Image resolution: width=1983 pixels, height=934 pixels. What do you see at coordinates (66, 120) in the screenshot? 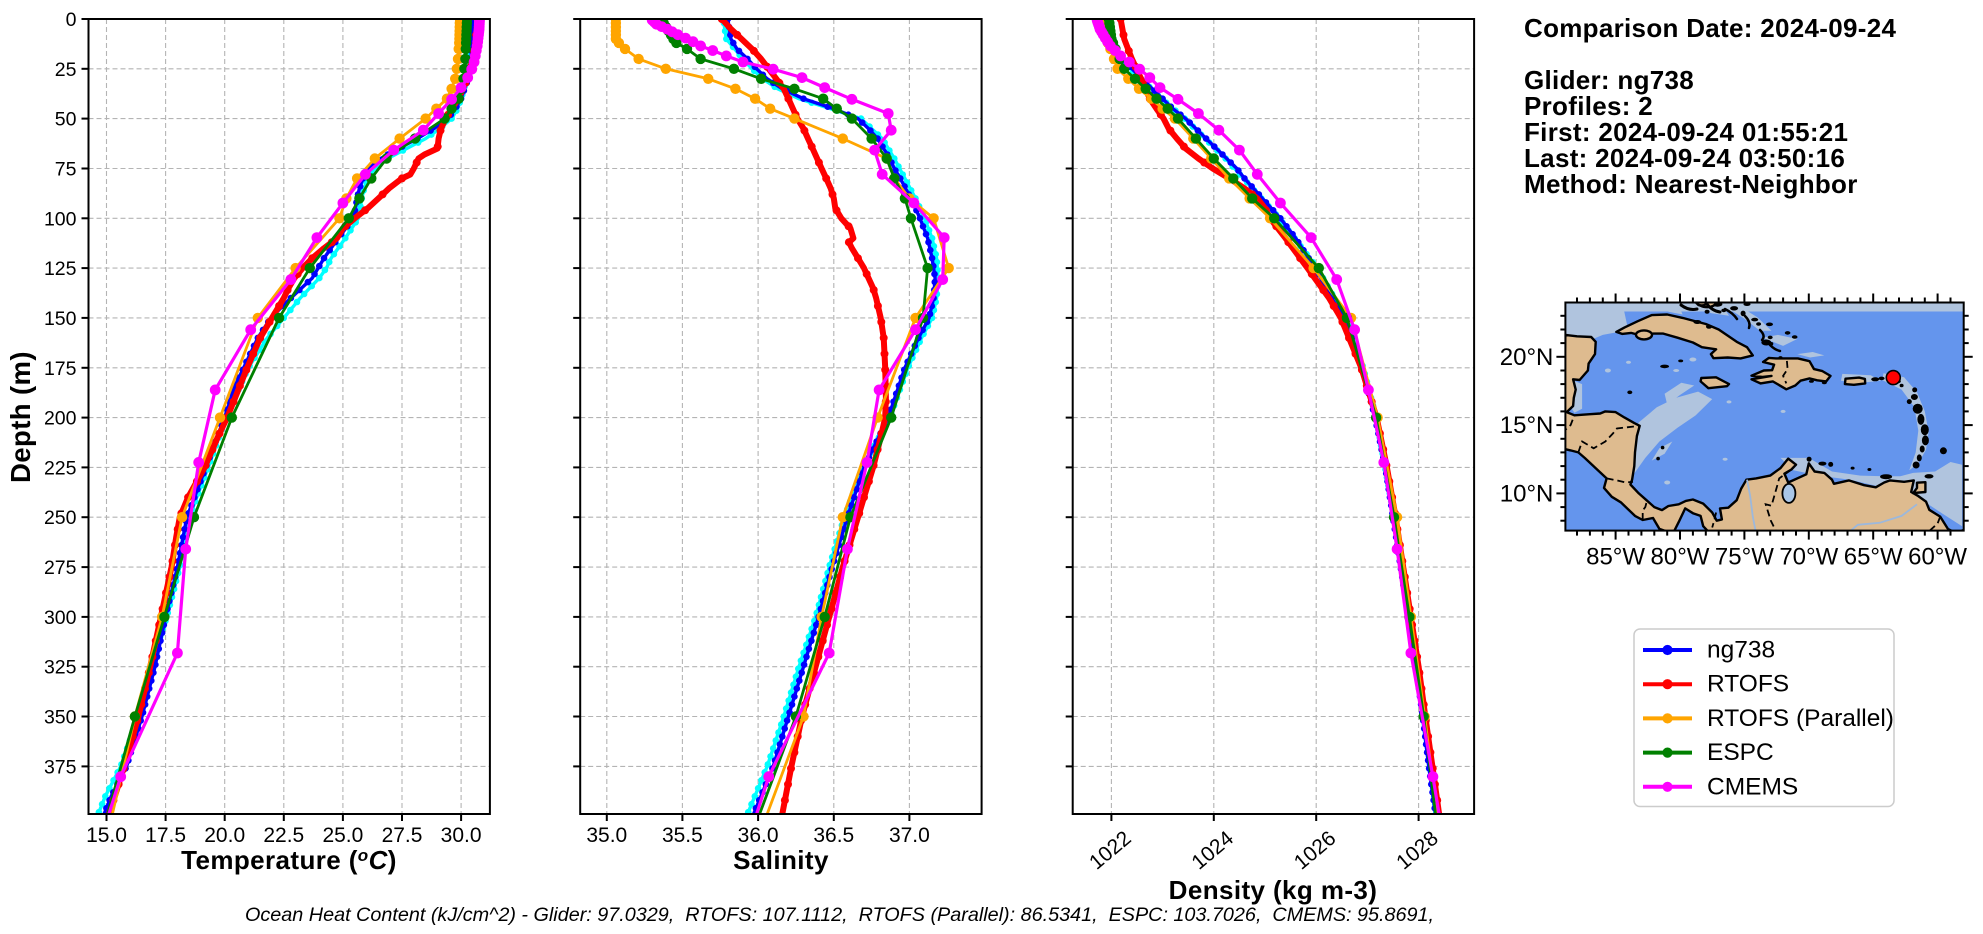
I see `svg-text: 50` at bounding box center [66, 120].